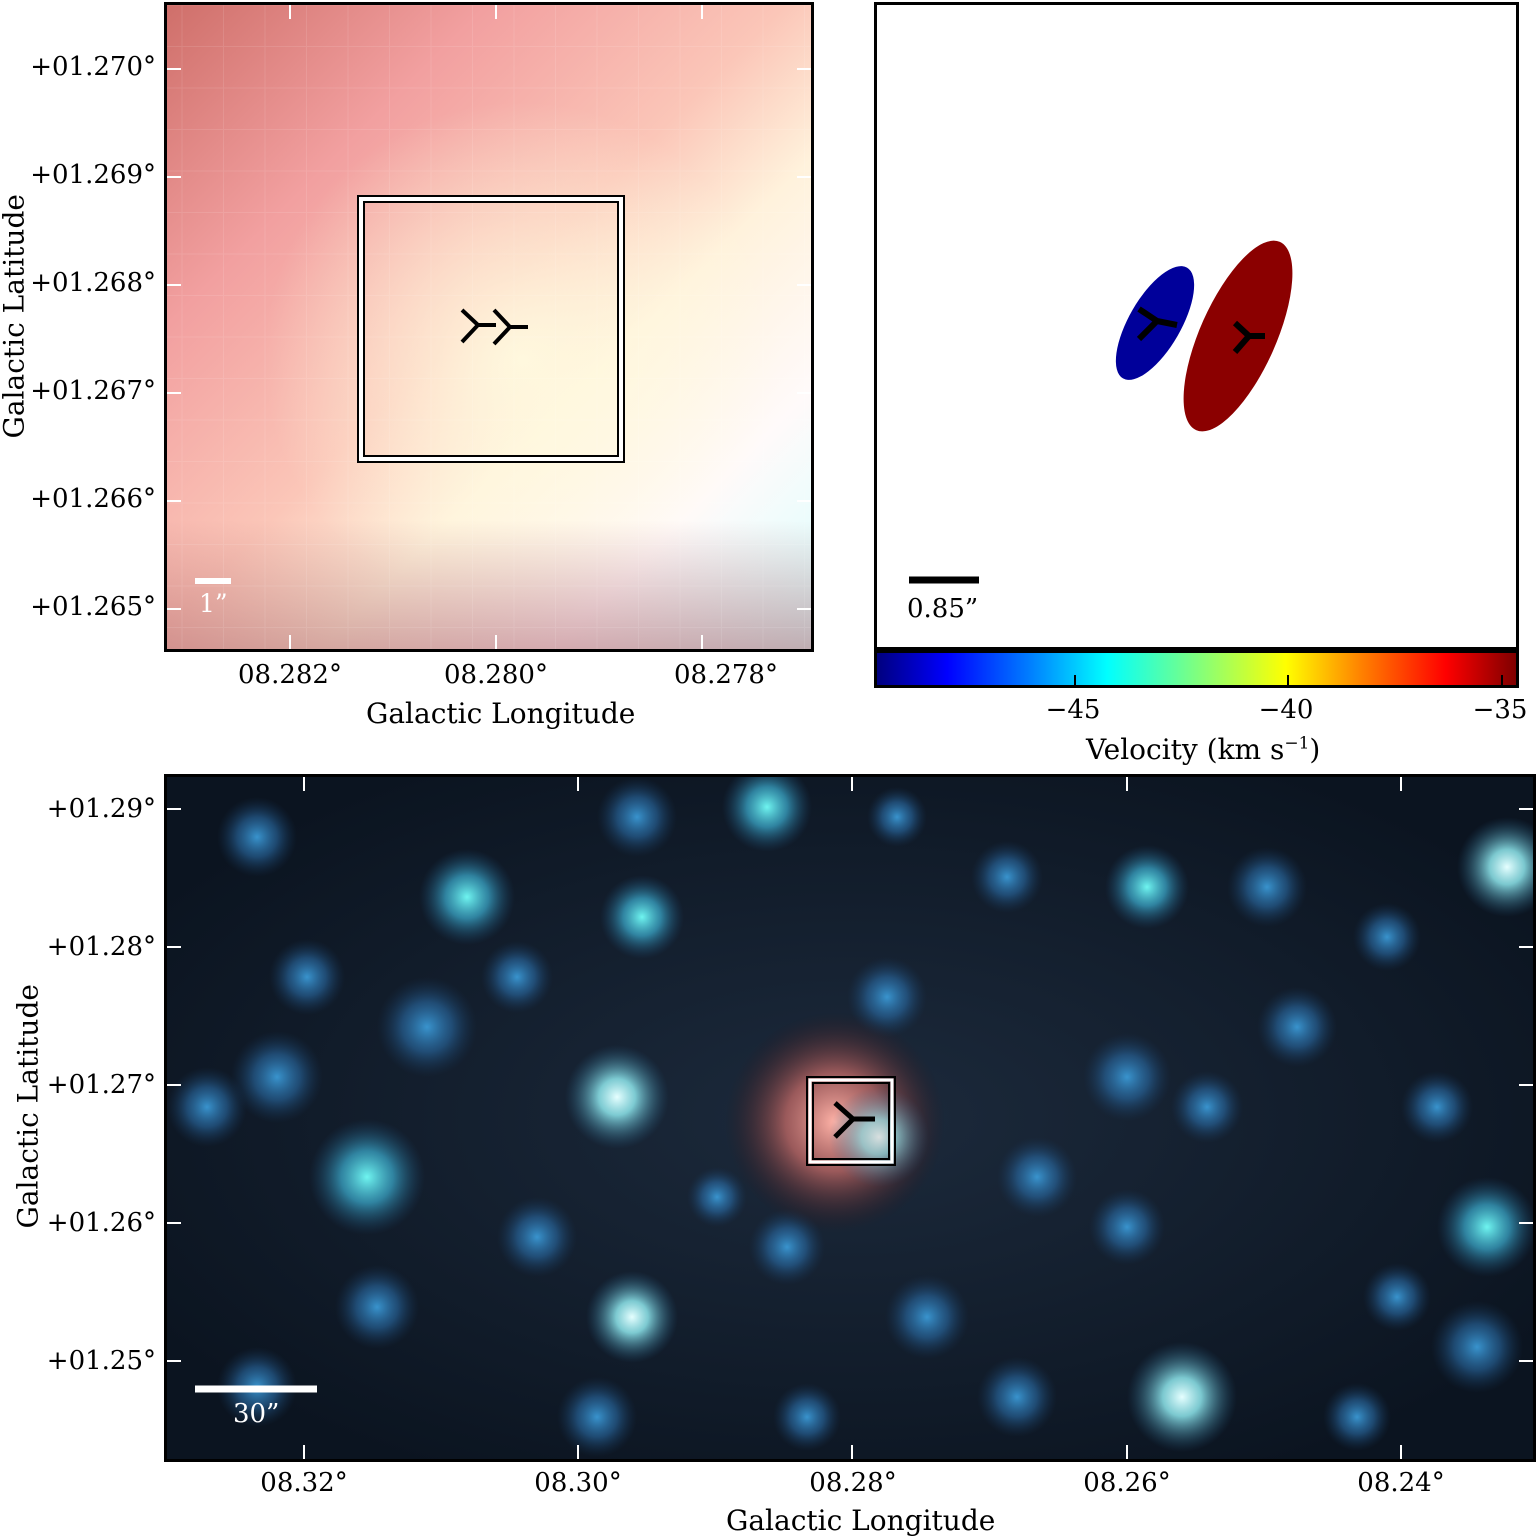 This screenshot has height=1538, width=1536. I want to click on velocity-map-svg, so click(1101, 412).